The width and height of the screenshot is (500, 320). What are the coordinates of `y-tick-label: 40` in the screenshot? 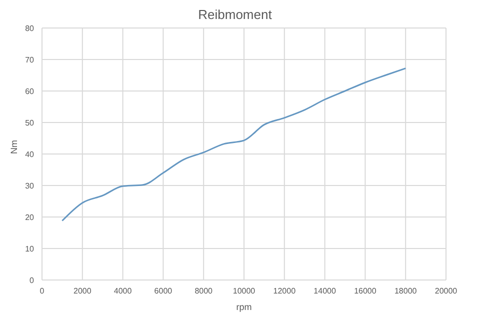 It's located at (30, 154).